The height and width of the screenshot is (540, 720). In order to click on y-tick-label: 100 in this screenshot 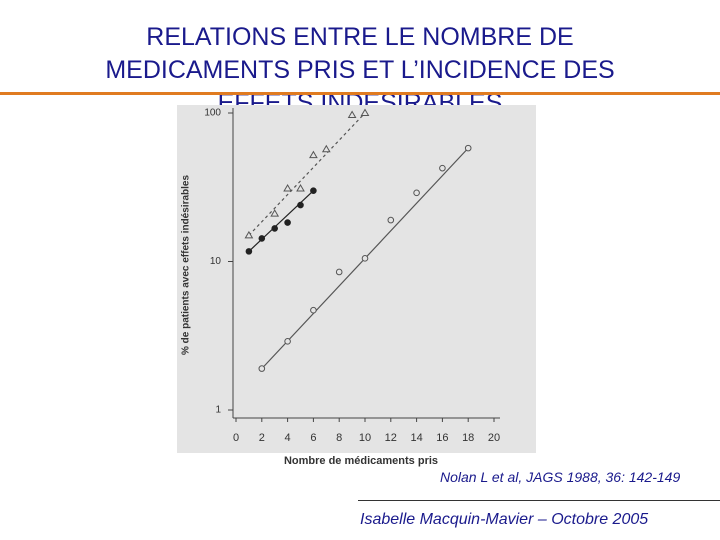, I will do `click(212, 113)`.